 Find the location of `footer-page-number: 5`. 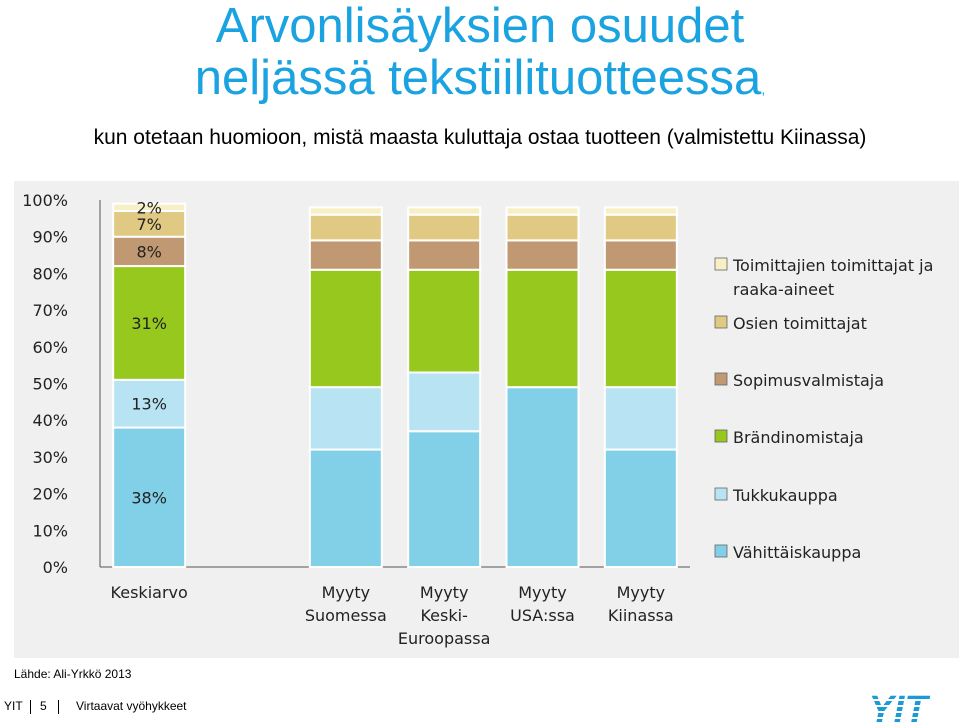

footer-page-number: 5 is located at coordinates (43, 706).